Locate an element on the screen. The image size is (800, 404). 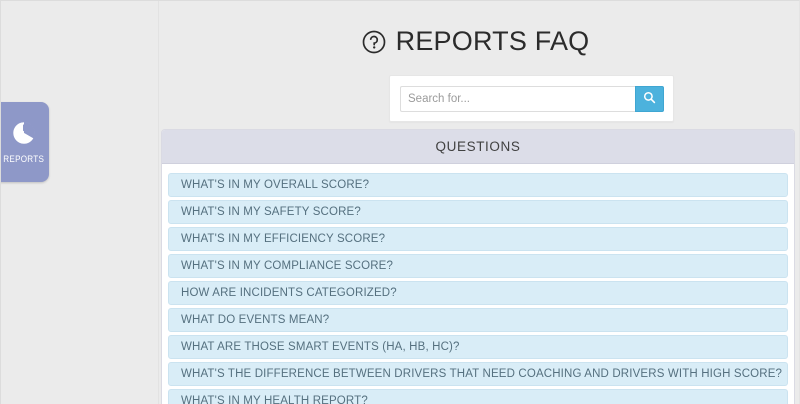
search-card is located at coordinates (531, 98).